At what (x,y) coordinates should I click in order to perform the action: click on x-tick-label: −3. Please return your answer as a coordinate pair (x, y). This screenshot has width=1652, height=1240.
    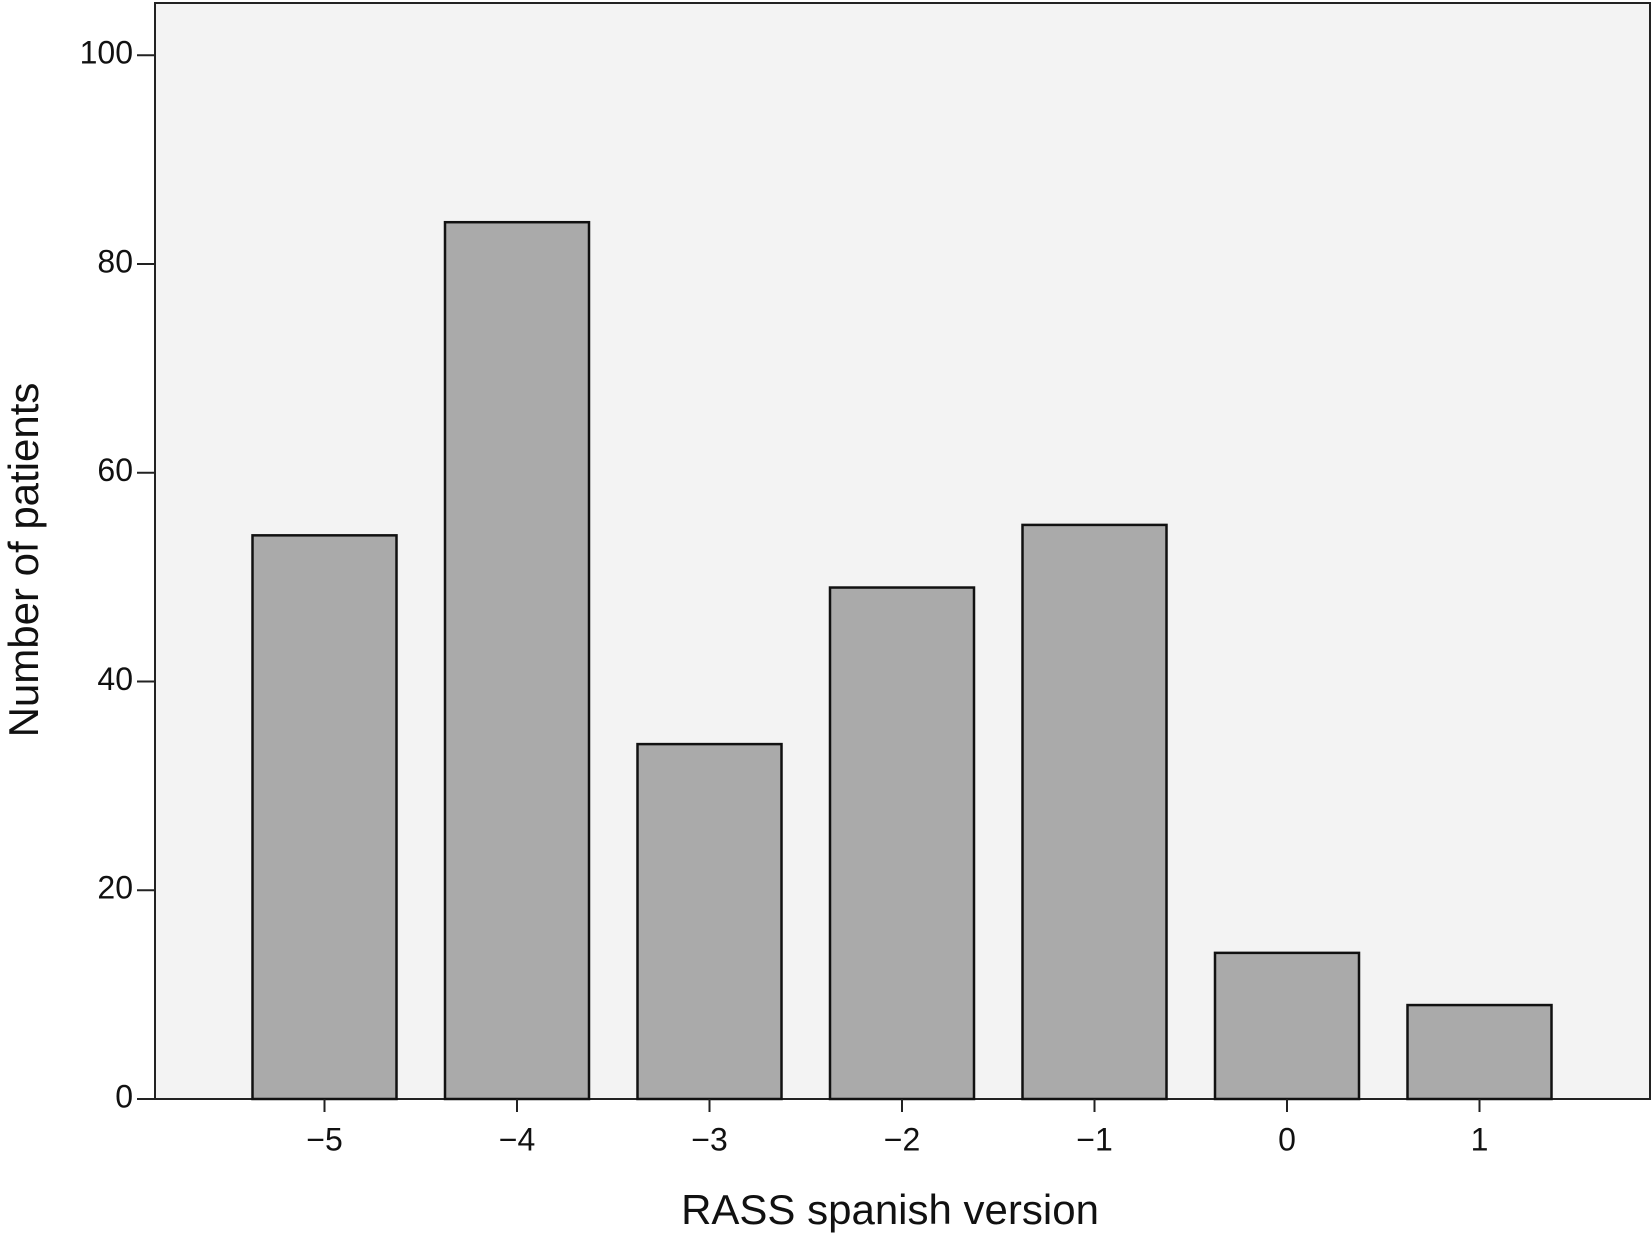
    Looking at the image, I should click on (709, 1139).